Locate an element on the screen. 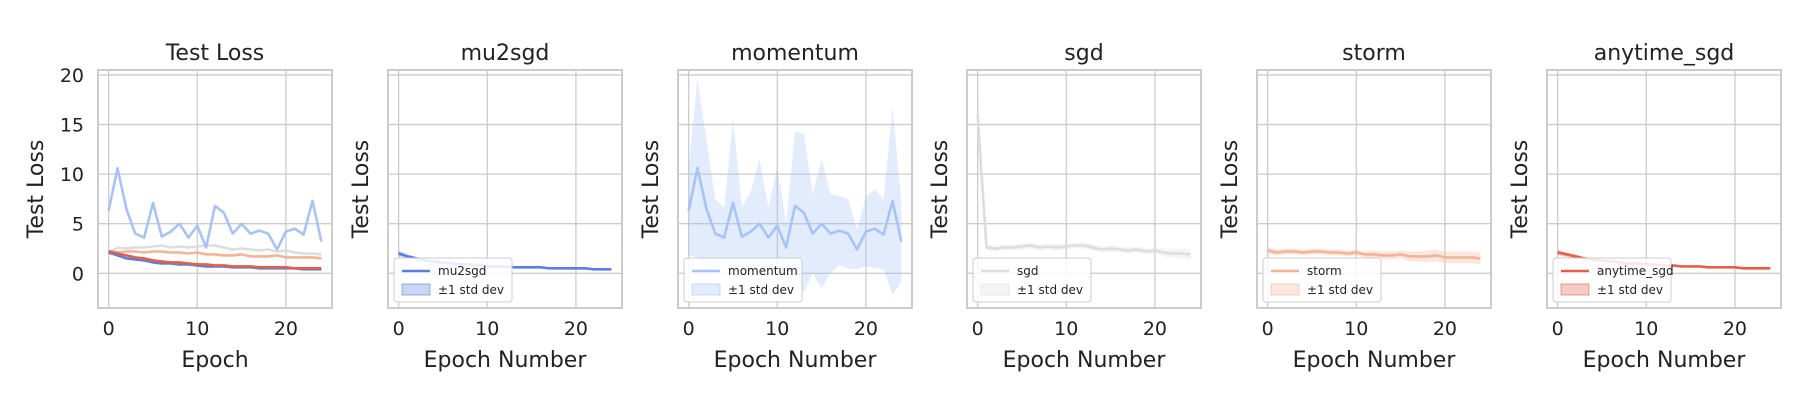 This screenshot has width=1800, height=400. panel-title: momentum is located at coordinates (795, 53).